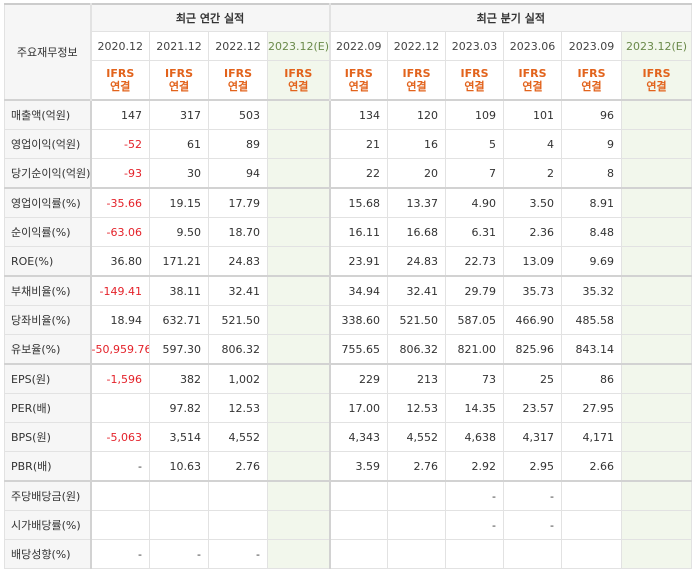  Describe the element at coordinates (48, 349) in the screenshot. I see `row-label: 유보율(%)` at that location.